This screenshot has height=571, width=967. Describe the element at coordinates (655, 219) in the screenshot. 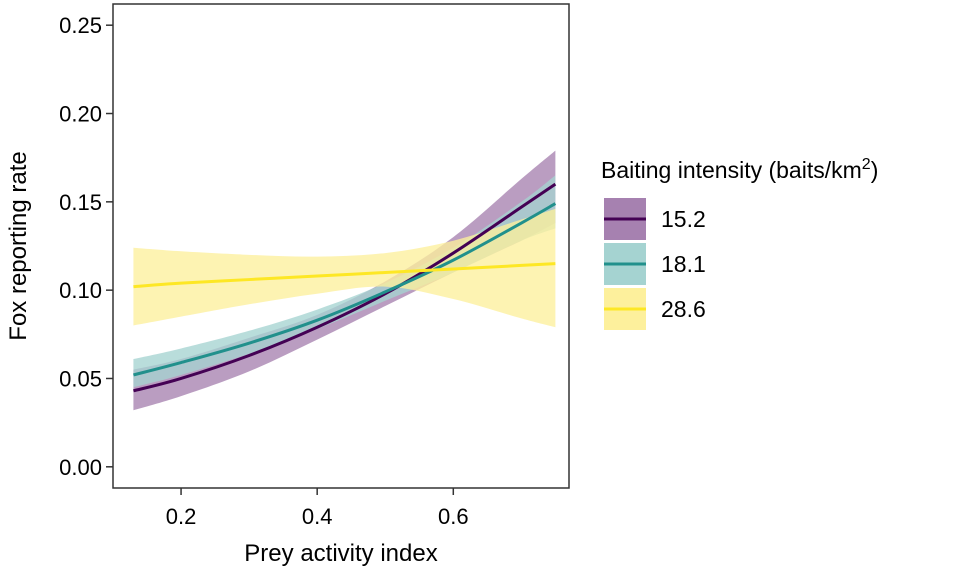

I see `legend-item-15.2: 15.2` at that location.